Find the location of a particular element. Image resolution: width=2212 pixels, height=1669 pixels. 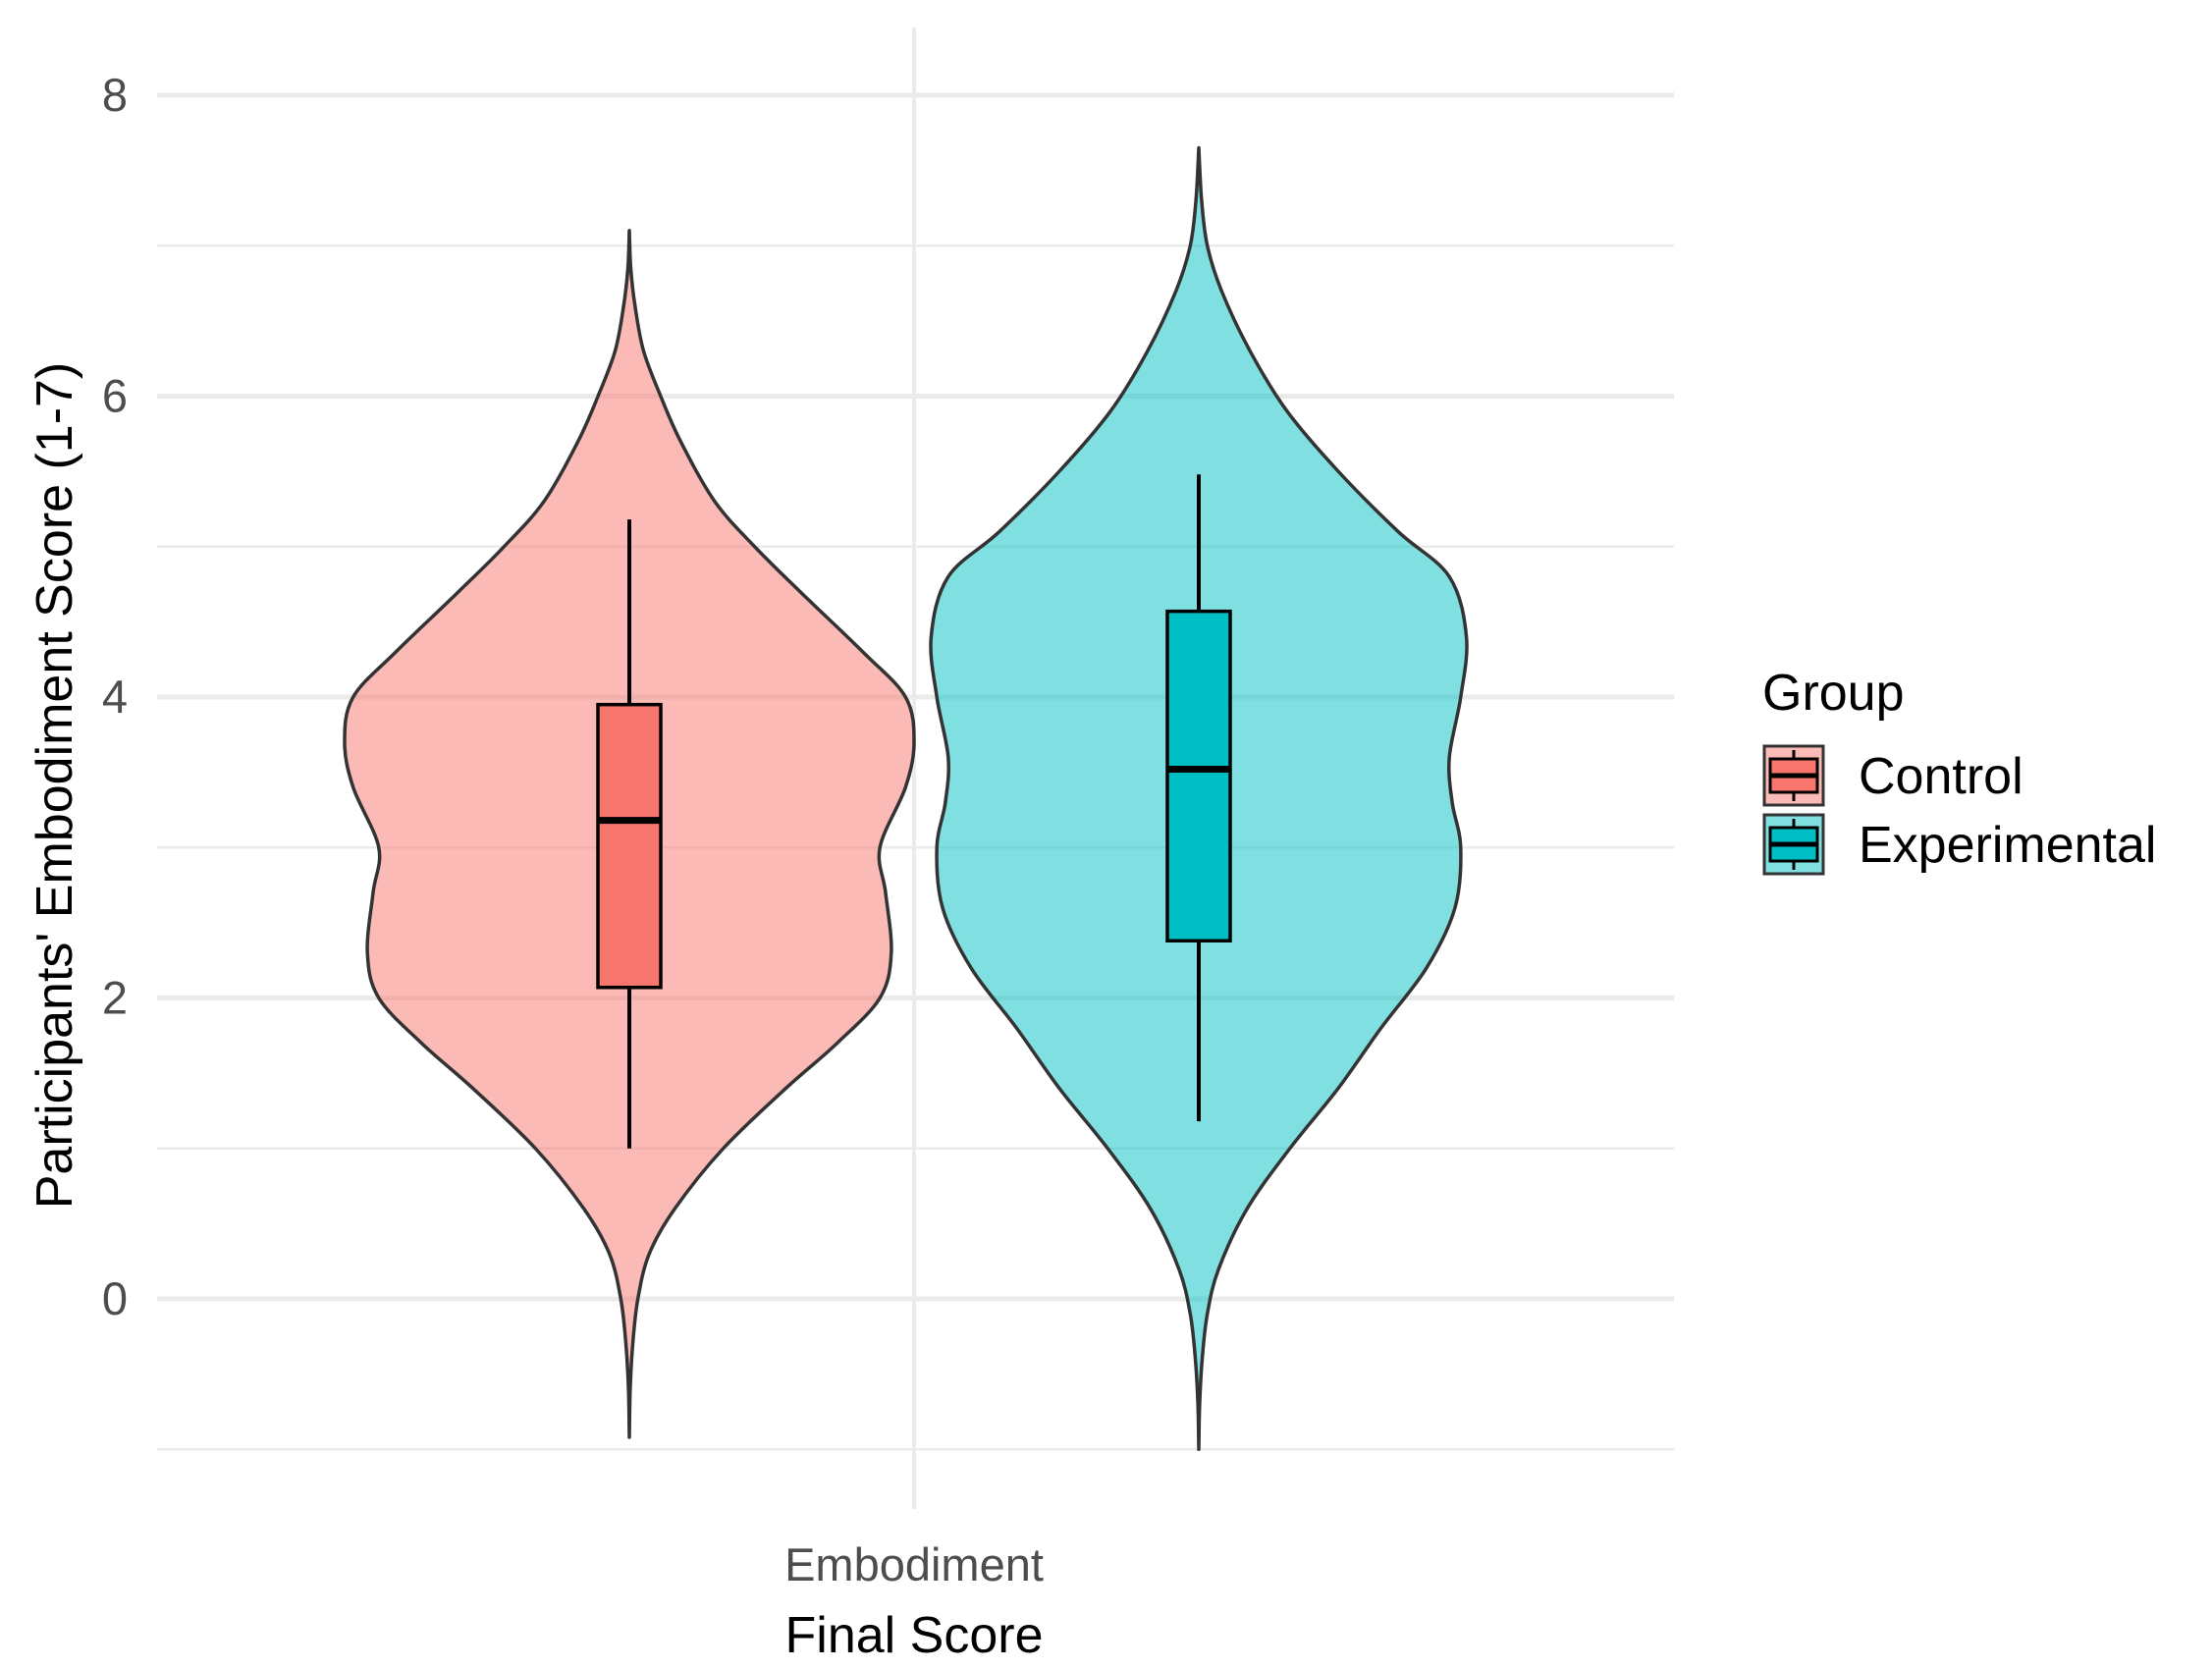

legend-item-control: Control is located at coordinates (1892, 775).